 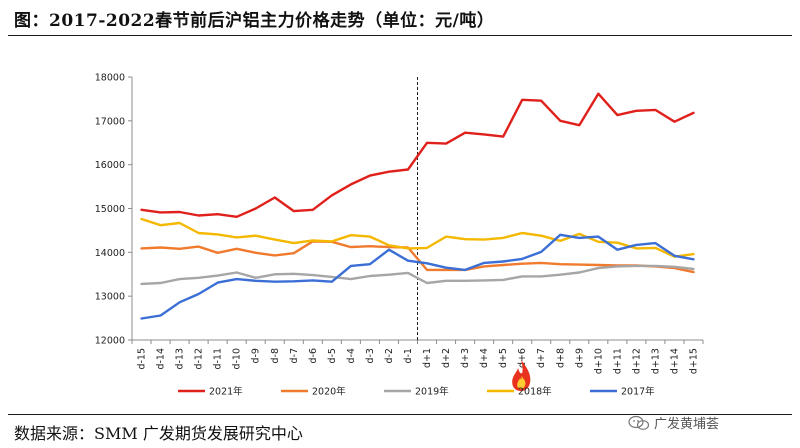 What do you see at coordinates (110, 78) in the screenshot?
I see `y-tick-label: 18000` at bounding box center [110, 78].